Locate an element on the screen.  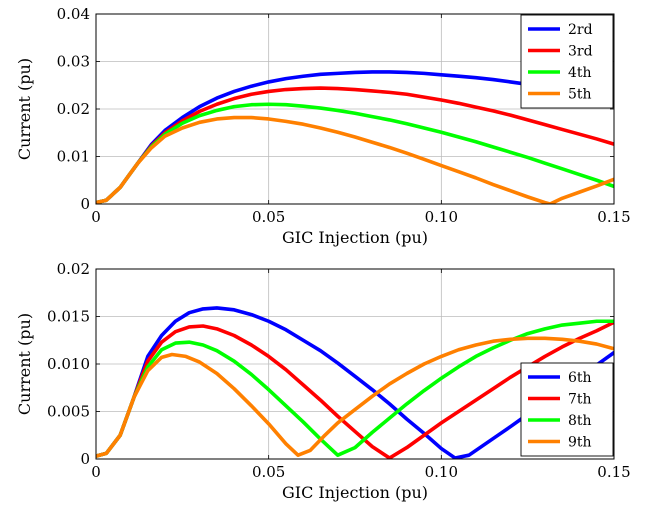
legend: 2rd 3rd 4th 5th is located at coordinates (567, 61).